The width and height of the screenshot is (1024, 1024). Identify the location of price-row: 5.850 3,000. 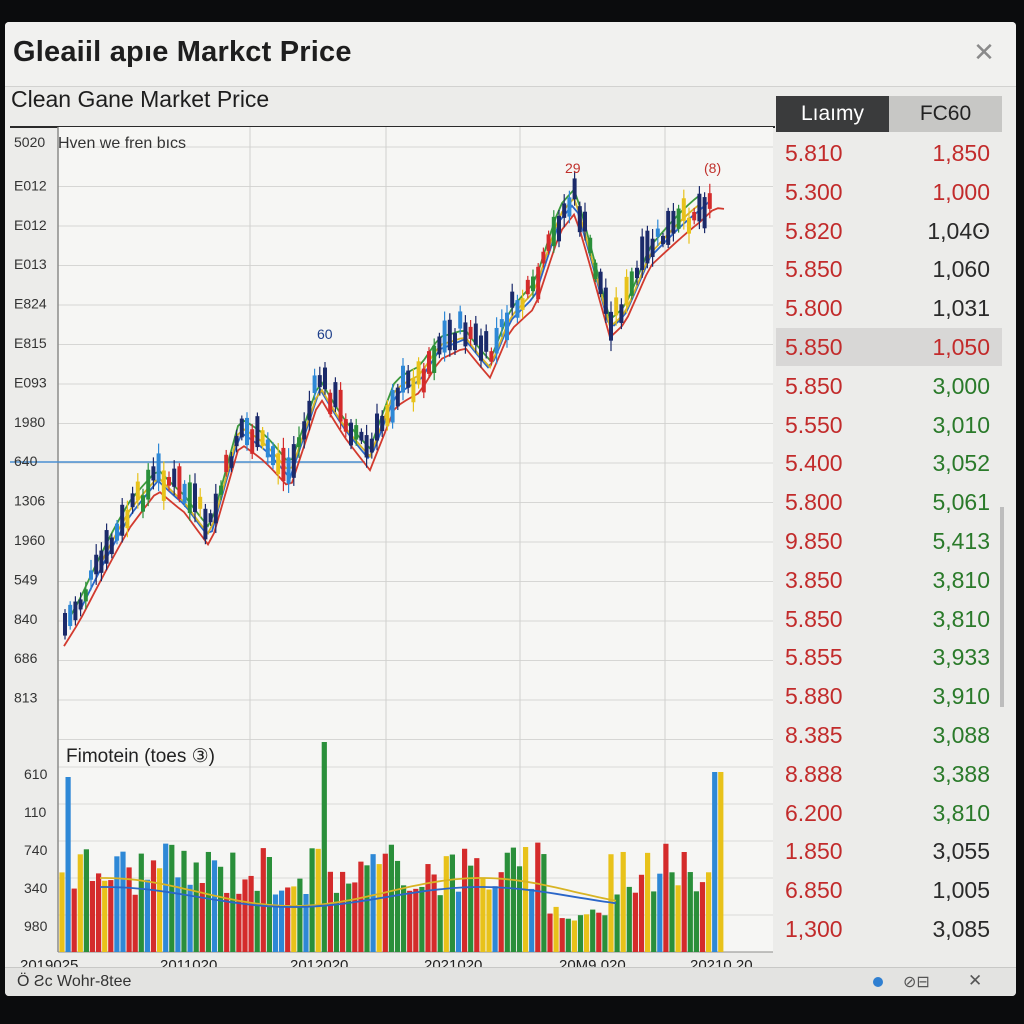
(889, 386).